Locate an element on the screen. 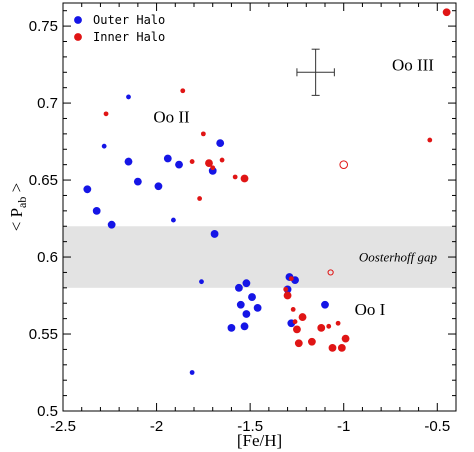  gap-band-label: Oosterhoff gap is located at coordinates (398, 257).